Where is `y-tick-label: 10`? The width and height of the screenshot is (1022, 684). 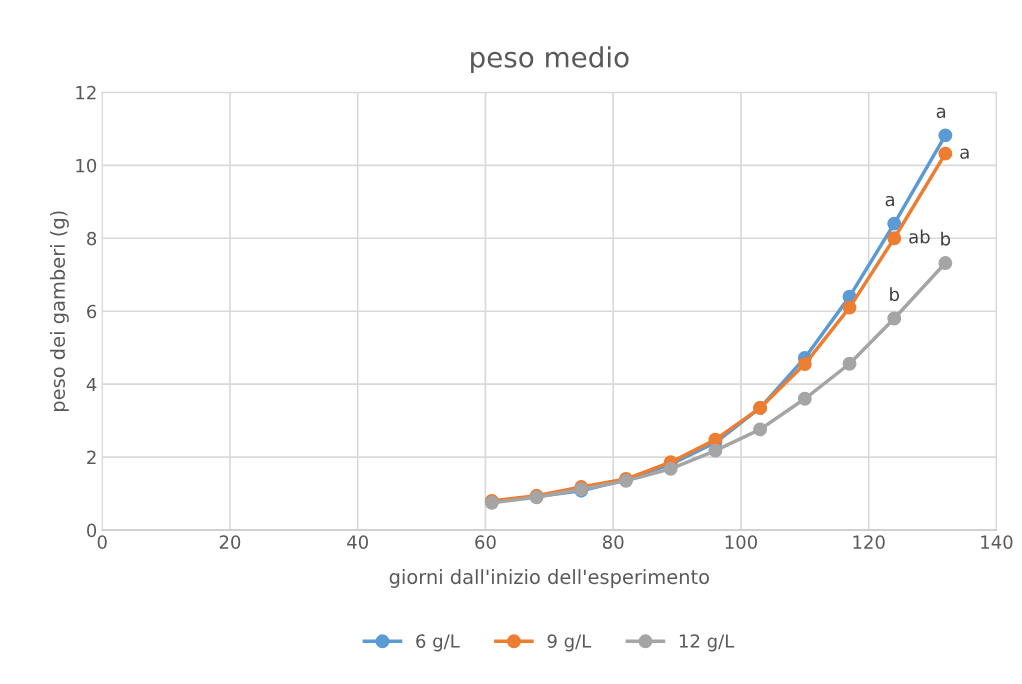
y-tick-label: 10 is located at coordinates (86, 165).